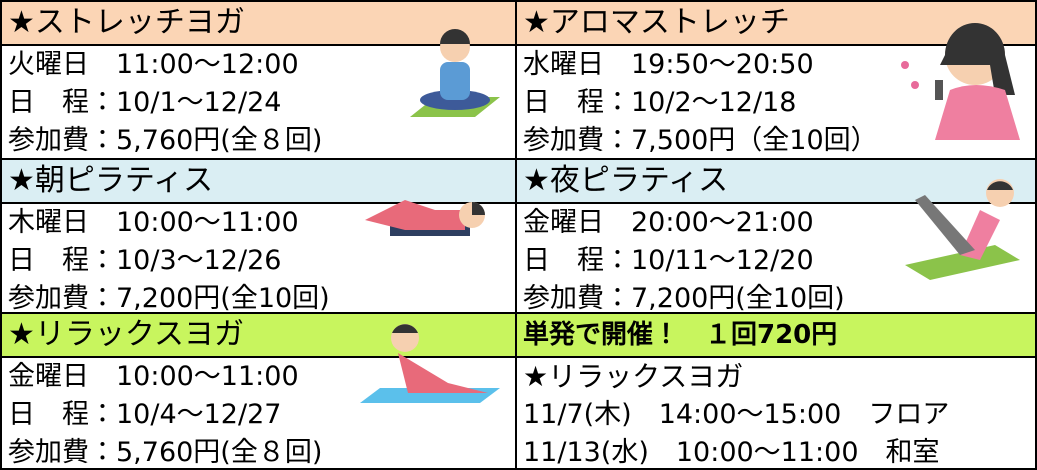  What do you see at coordinates (258, 182) in the screenshot?
I see `class-title: ★朝ピラティス` at bounding box center [258, 182].